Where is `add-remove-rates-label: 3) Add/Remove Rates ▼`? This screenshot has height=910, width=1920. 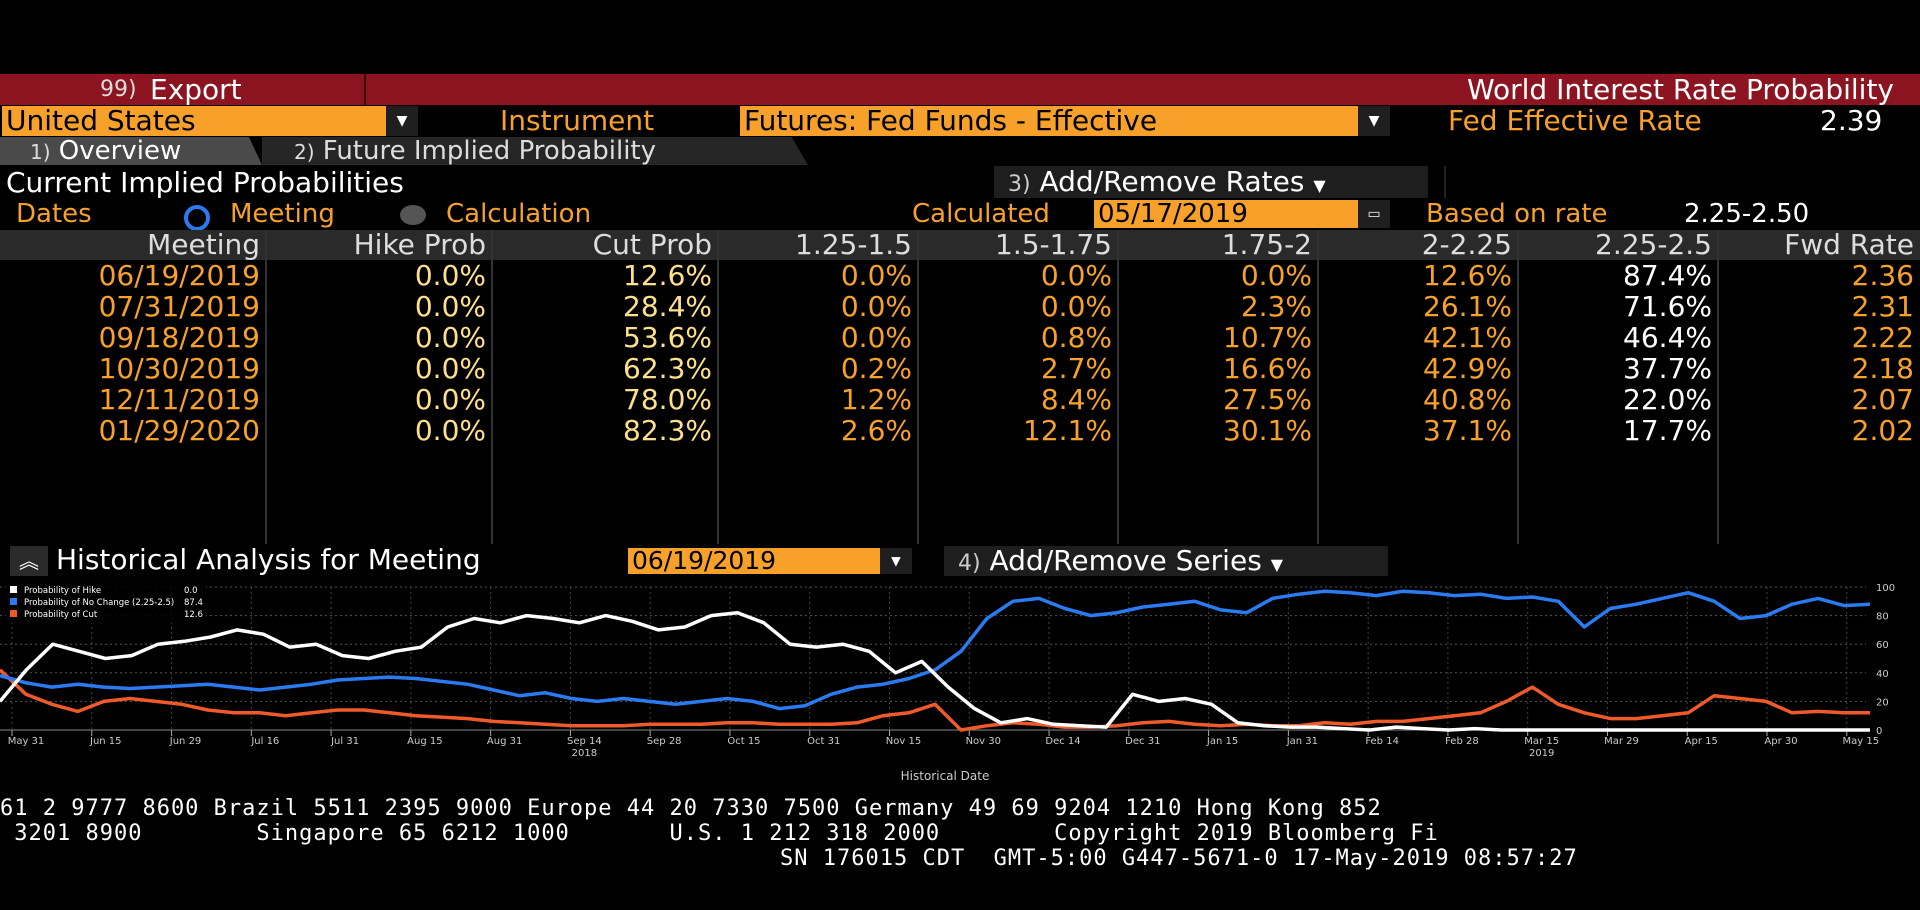
add-remove-rates-label: 3) Add/Remove Rates ▼ is located at coordinates (1167, 184).